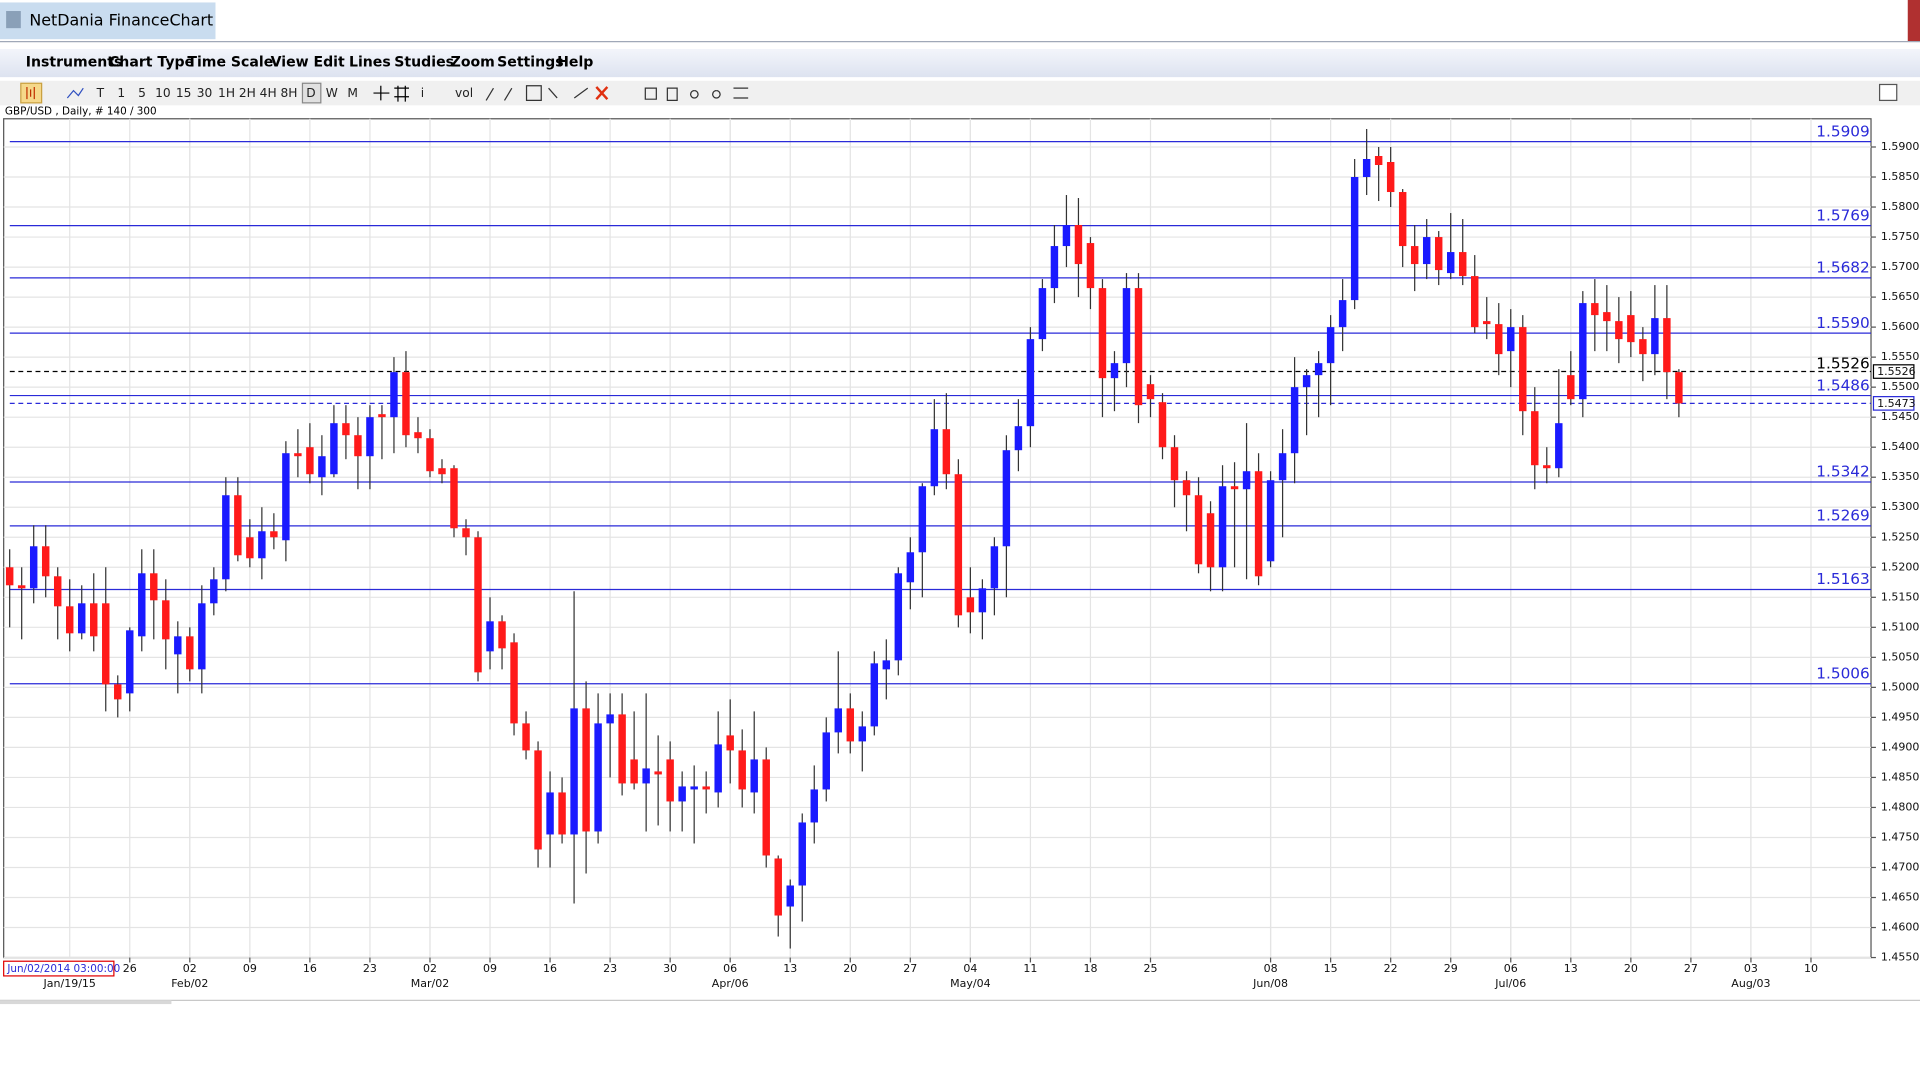  Describe the element at coordinates (205, 93) in the screenshot. I see `toolbar-button: 30` at that location.